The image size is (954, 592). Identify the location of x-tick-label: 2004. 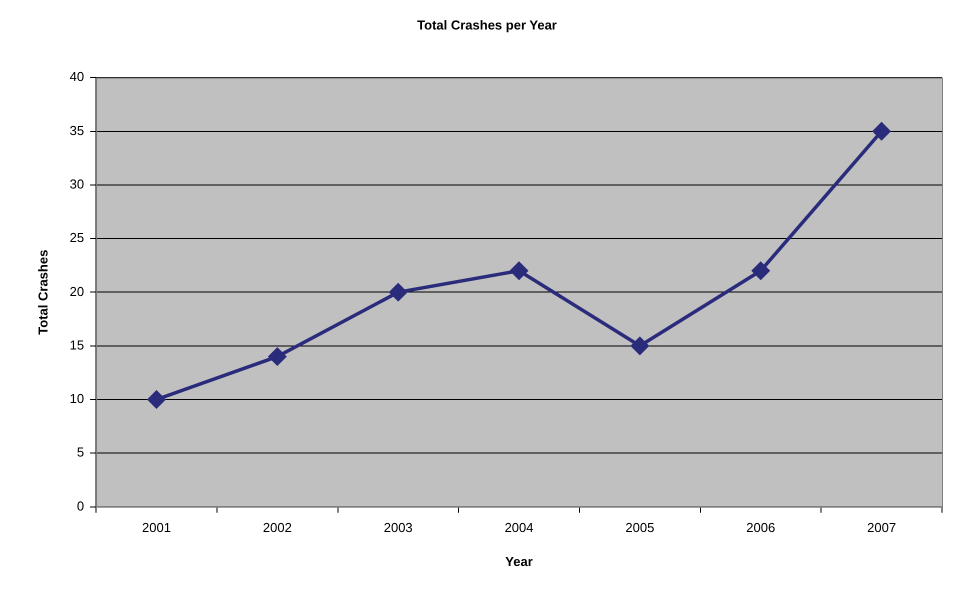
(519, 528).